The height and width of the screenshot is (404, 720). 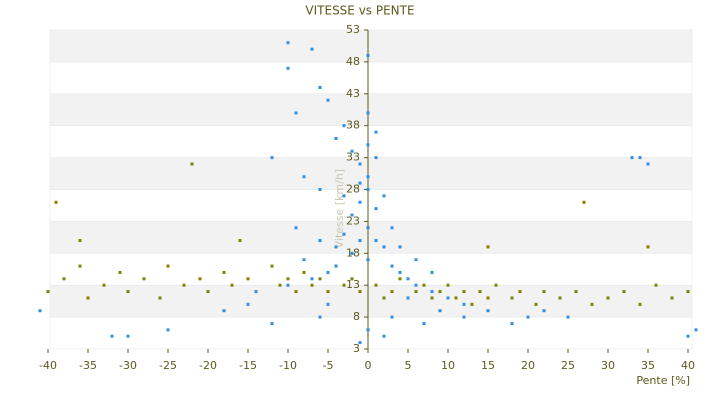 What do you see at coordinates (408, 365) in the screenshot?
I see `x-tick-label: 5` at bounding box center [408, 365].